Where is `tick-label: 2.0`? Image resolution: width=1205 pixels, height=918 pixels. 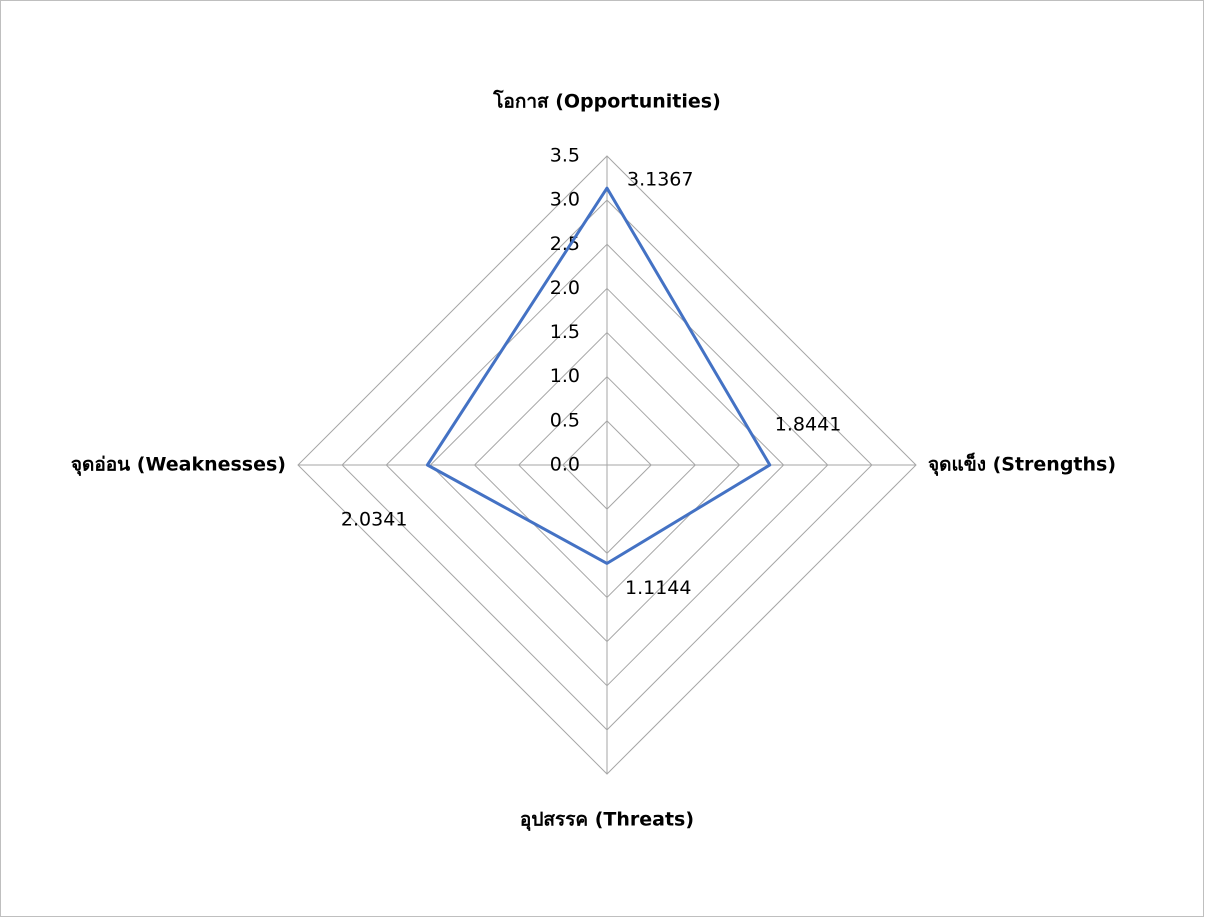 tick-label: 2.0 is located at coordinates (565, 288).